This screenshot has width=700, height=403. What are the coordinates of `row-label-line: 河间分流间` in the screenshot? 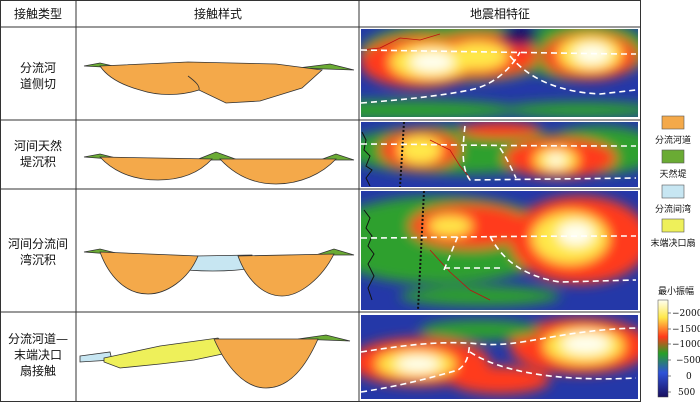 It's located at (38, 244).